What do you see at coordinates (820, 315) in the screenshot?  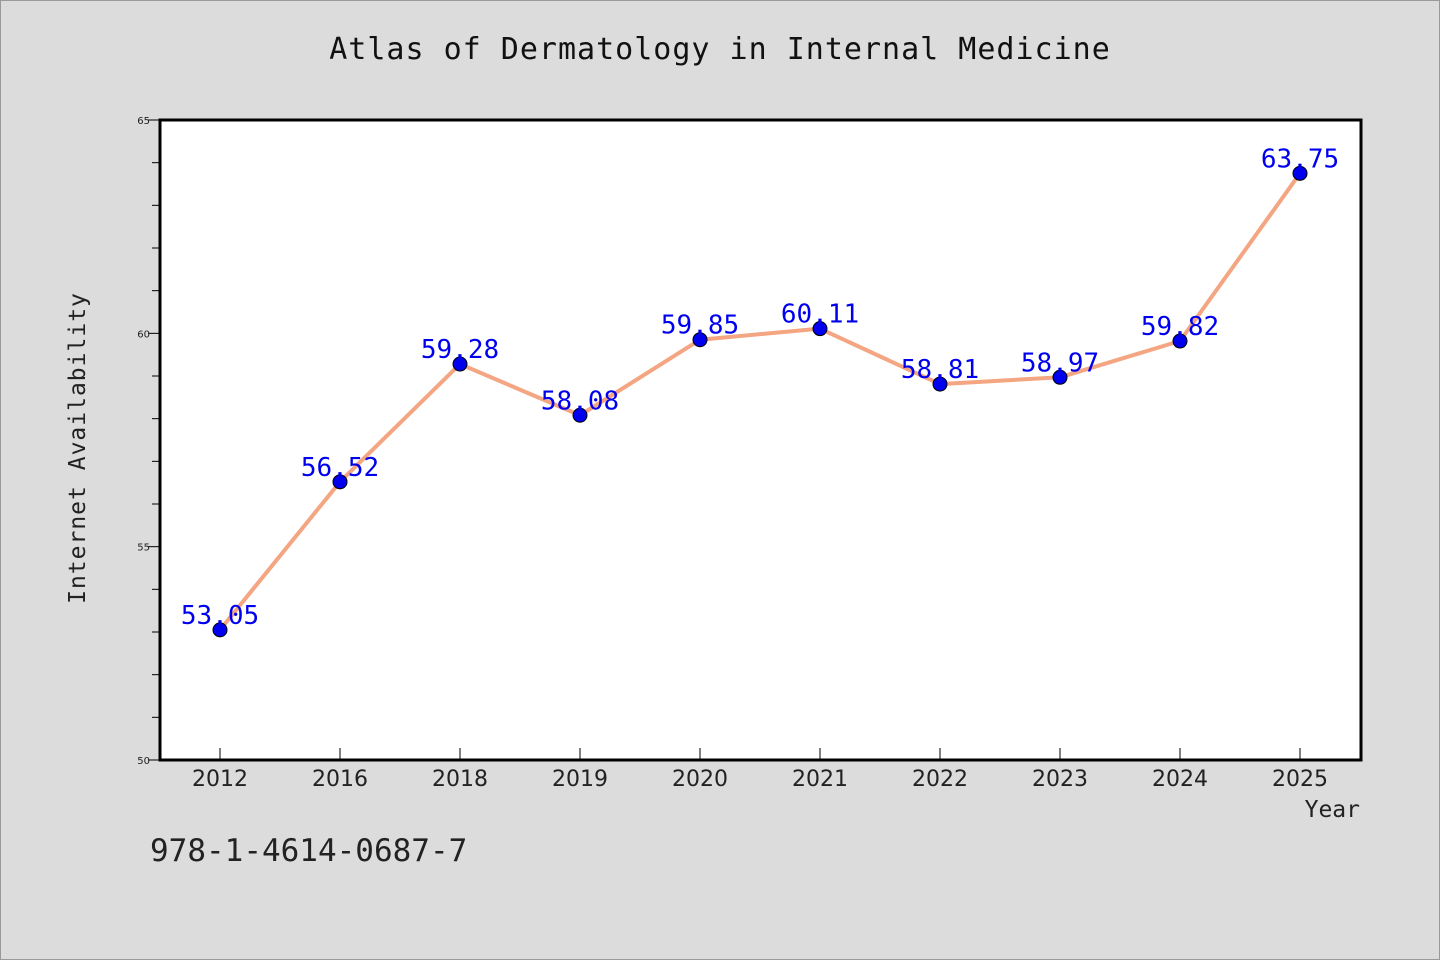 I see `data-value-label: 60.11` at bounding box center [820, 315].